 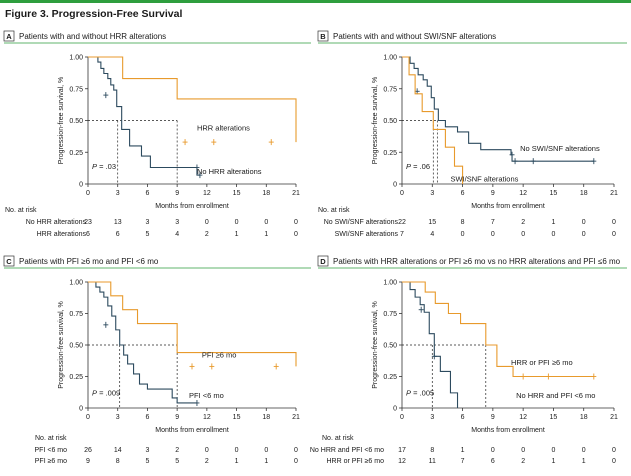 I want to click on at-risk-count: 7, so click(x=493, y=222).